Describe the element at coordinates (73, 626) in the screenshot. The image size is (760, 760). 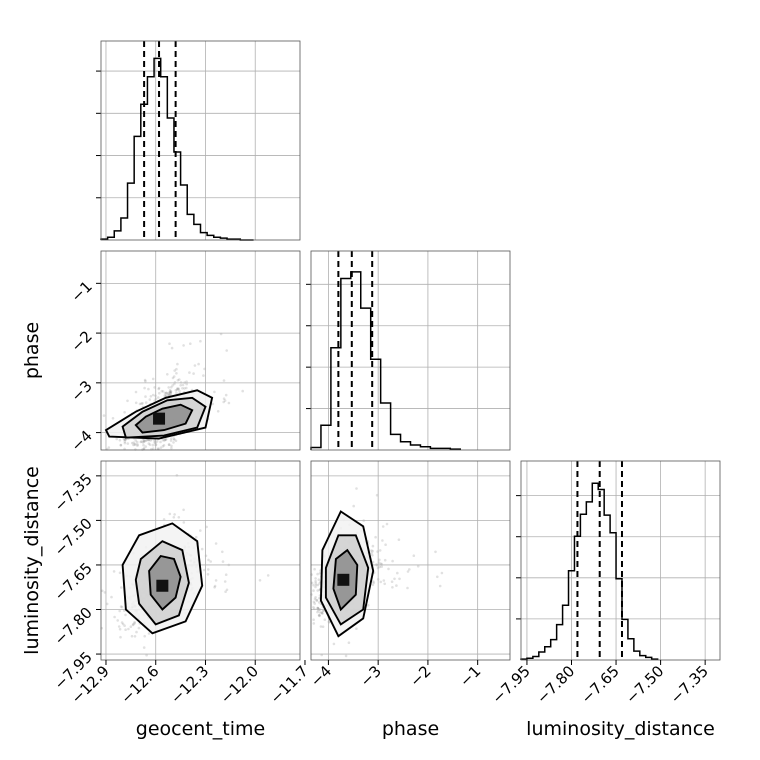
I see `y-tick-label: −7.80` at that location.